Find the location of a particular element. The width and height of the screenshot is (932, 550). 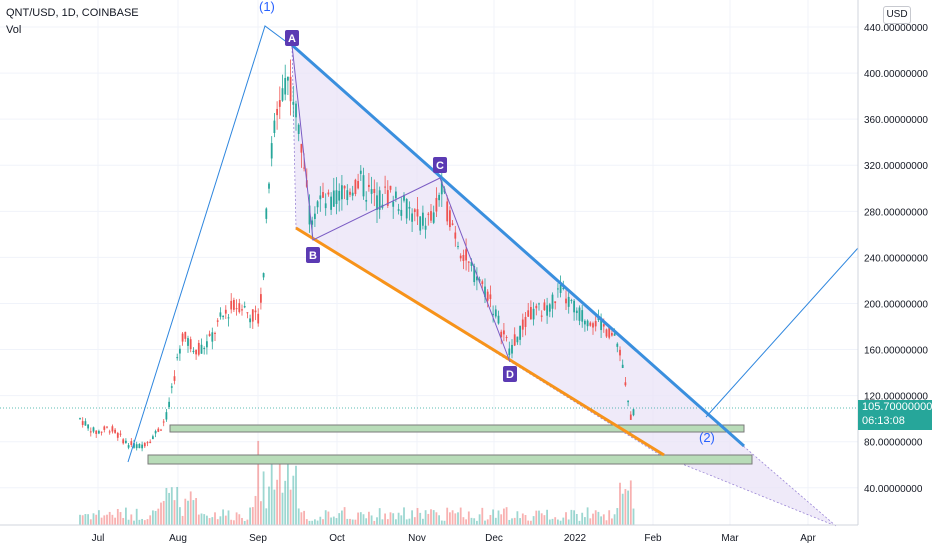

symbol-title: QNT/USD, 1D, COINBASE is located at coordinates (72, 13).